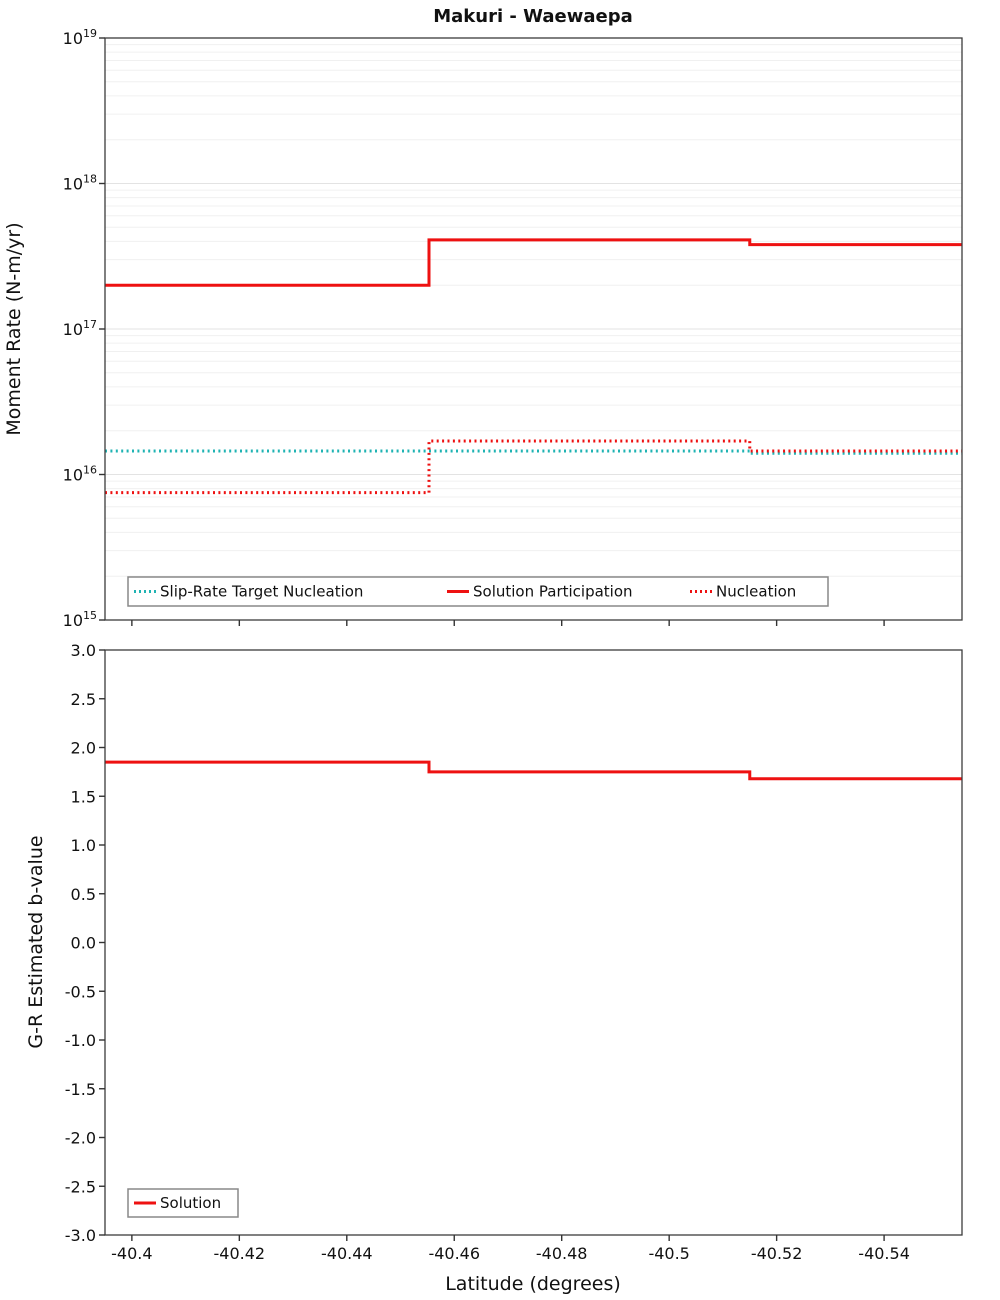  Describe the element at coordinates (80, 37) in the screenshot. I see `y-tick-label: 1019` at that location.